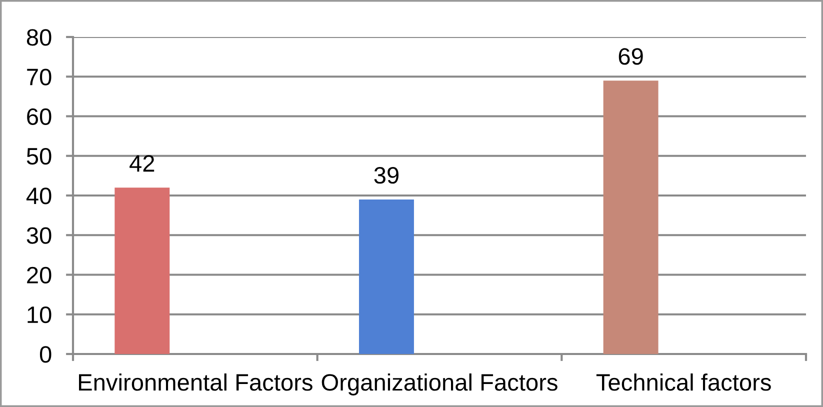  I want to click on data-label: 69, so click(630, 56).